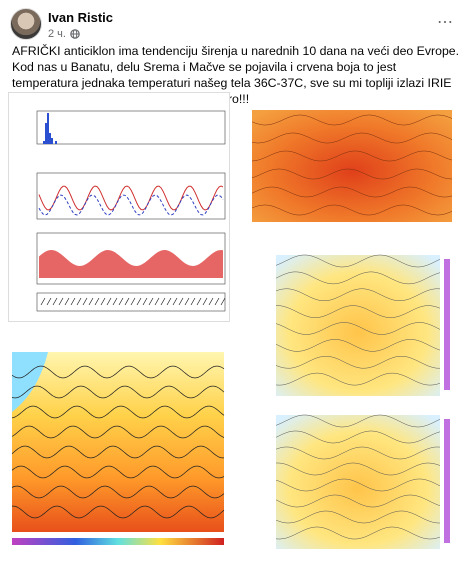  What do you see at coordinates (57, 34) in the screenshot?
I see `post-time: 2 ч.` at bounding box center [57, 34].